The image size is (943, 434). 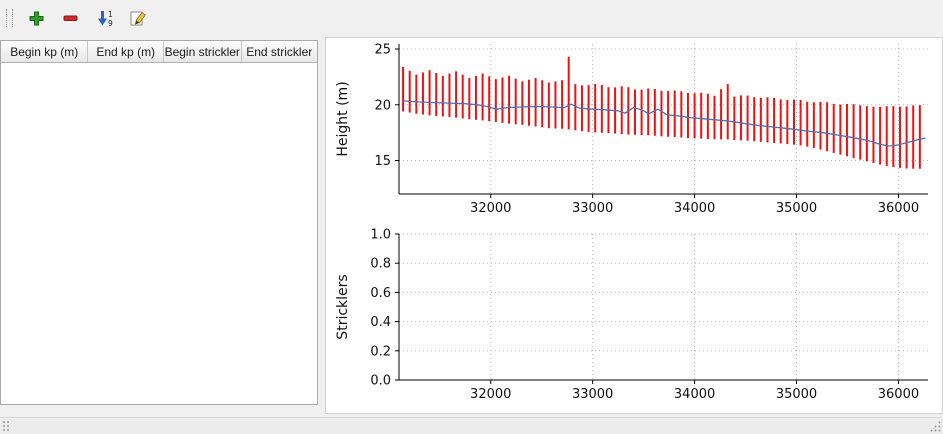 I want to click on svg-text: 15, so click(x=382, y=161).